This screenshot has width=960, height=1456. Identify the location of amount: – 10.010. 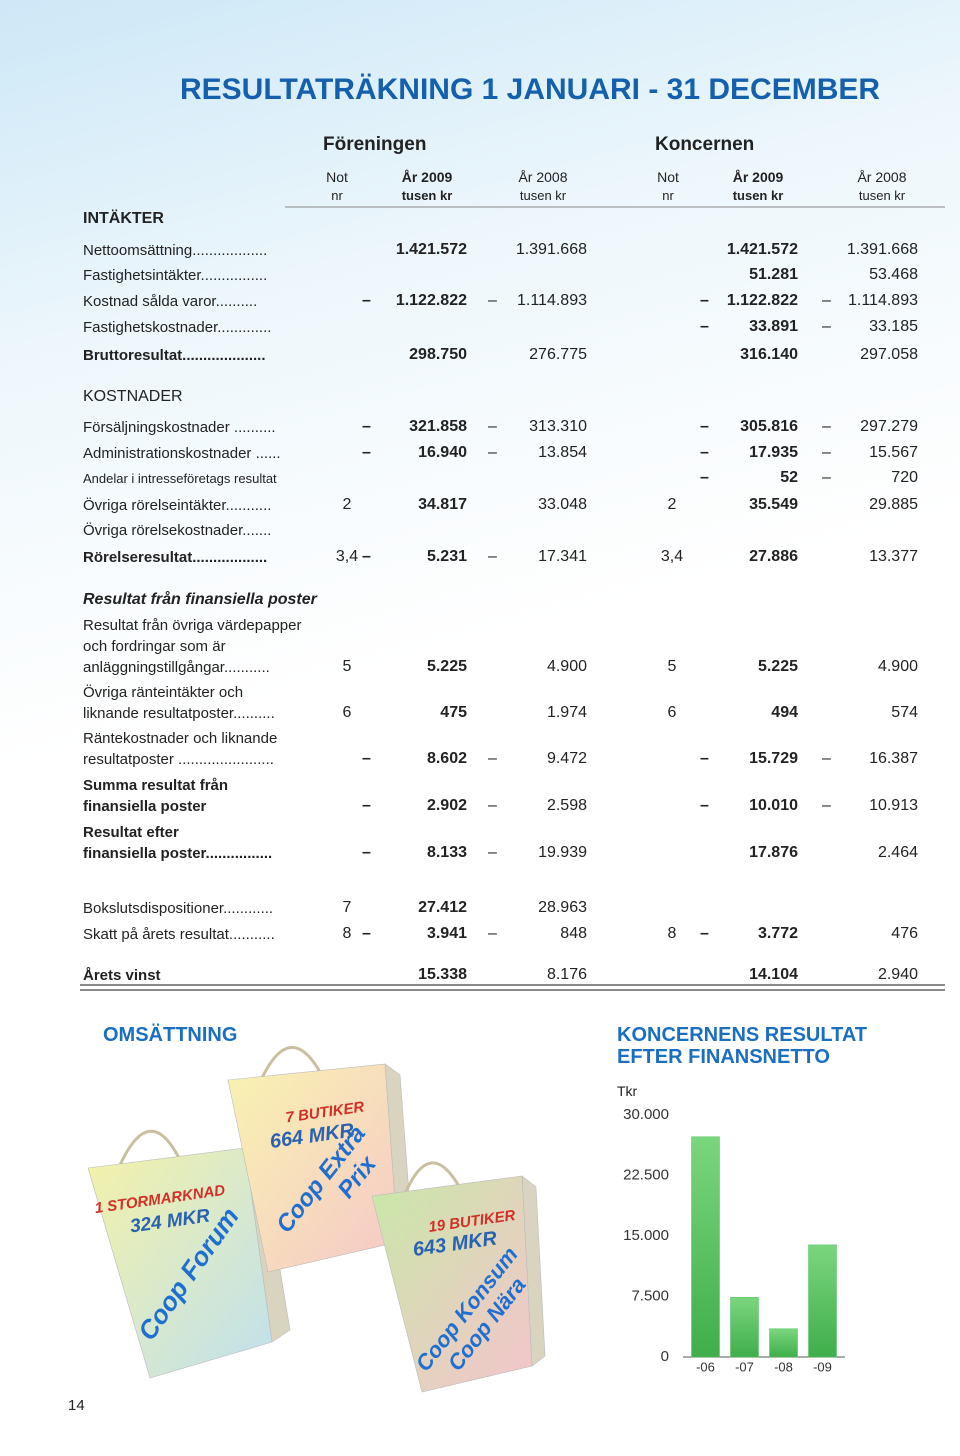
(749, 805).